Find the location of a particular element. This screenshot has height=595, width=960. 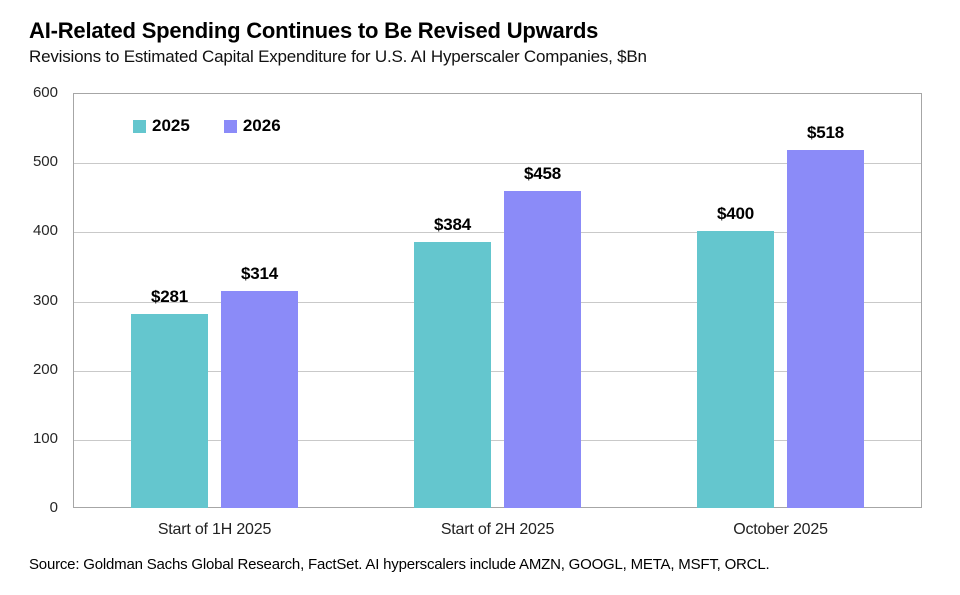

y-tick-label: 500 is located at coordinates (45, 161).